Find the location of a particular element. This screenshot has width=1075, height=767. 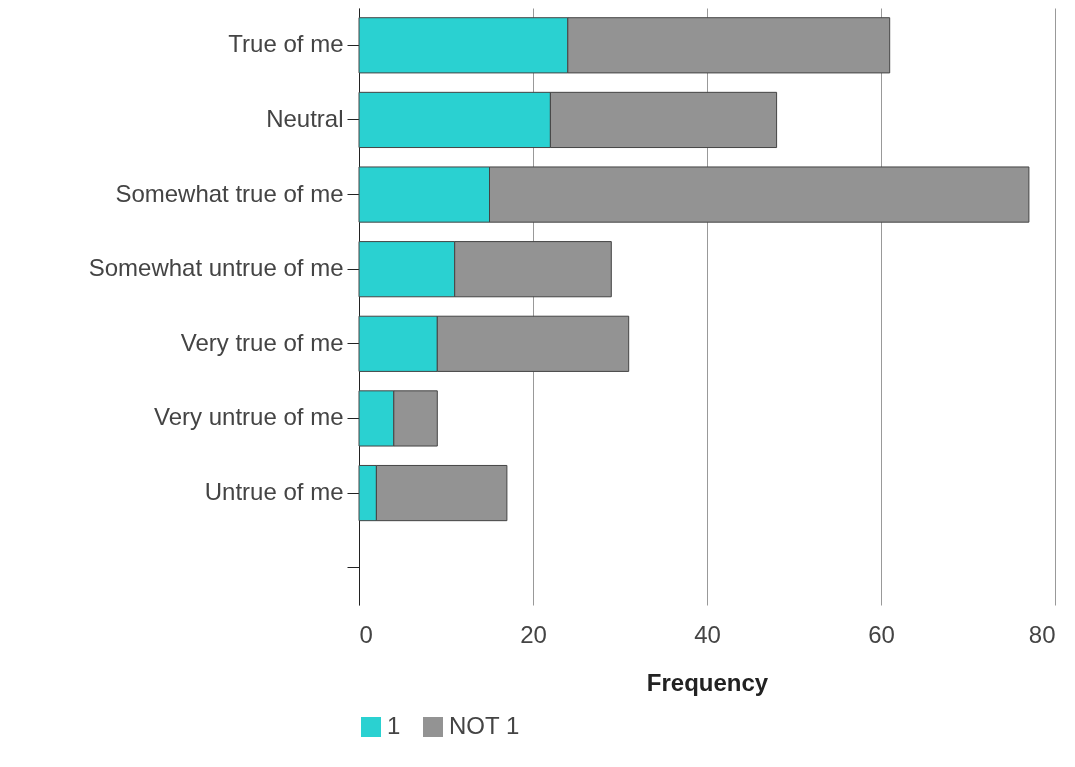

y-tick-label: True of me is located at coordinates (286, 44).